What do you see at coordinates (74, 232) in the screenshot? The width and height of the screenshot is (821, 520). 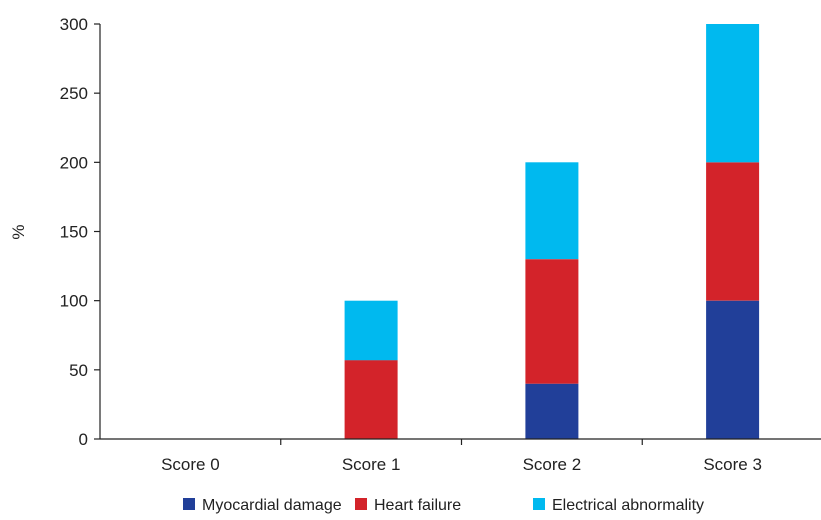 I see `y-tick-label: 150` at bounding box center [74, 232].